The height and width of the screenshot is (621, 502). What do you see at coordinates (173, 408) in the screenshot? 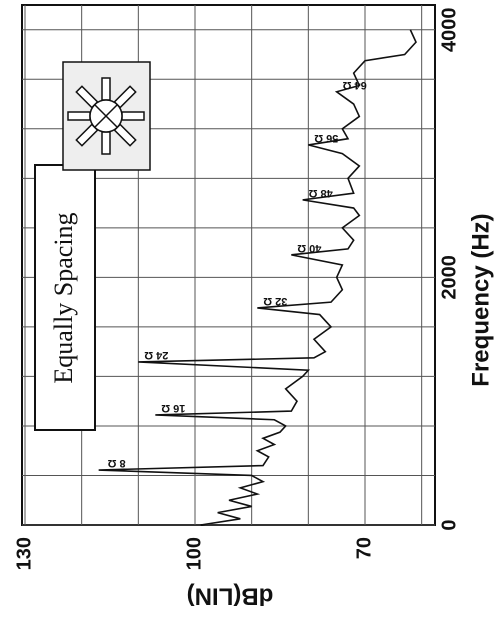
I see `peak-label: 16 Ω` at bounding box center [173, 408].